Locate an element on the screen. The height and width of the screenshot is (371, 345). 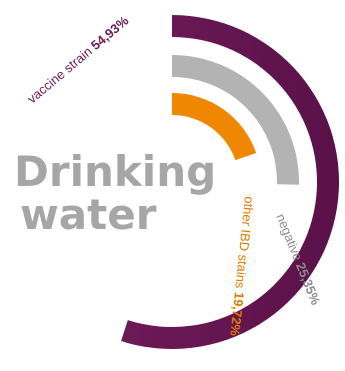
chart-title: Drinking water is located at coordinates (115, 193).